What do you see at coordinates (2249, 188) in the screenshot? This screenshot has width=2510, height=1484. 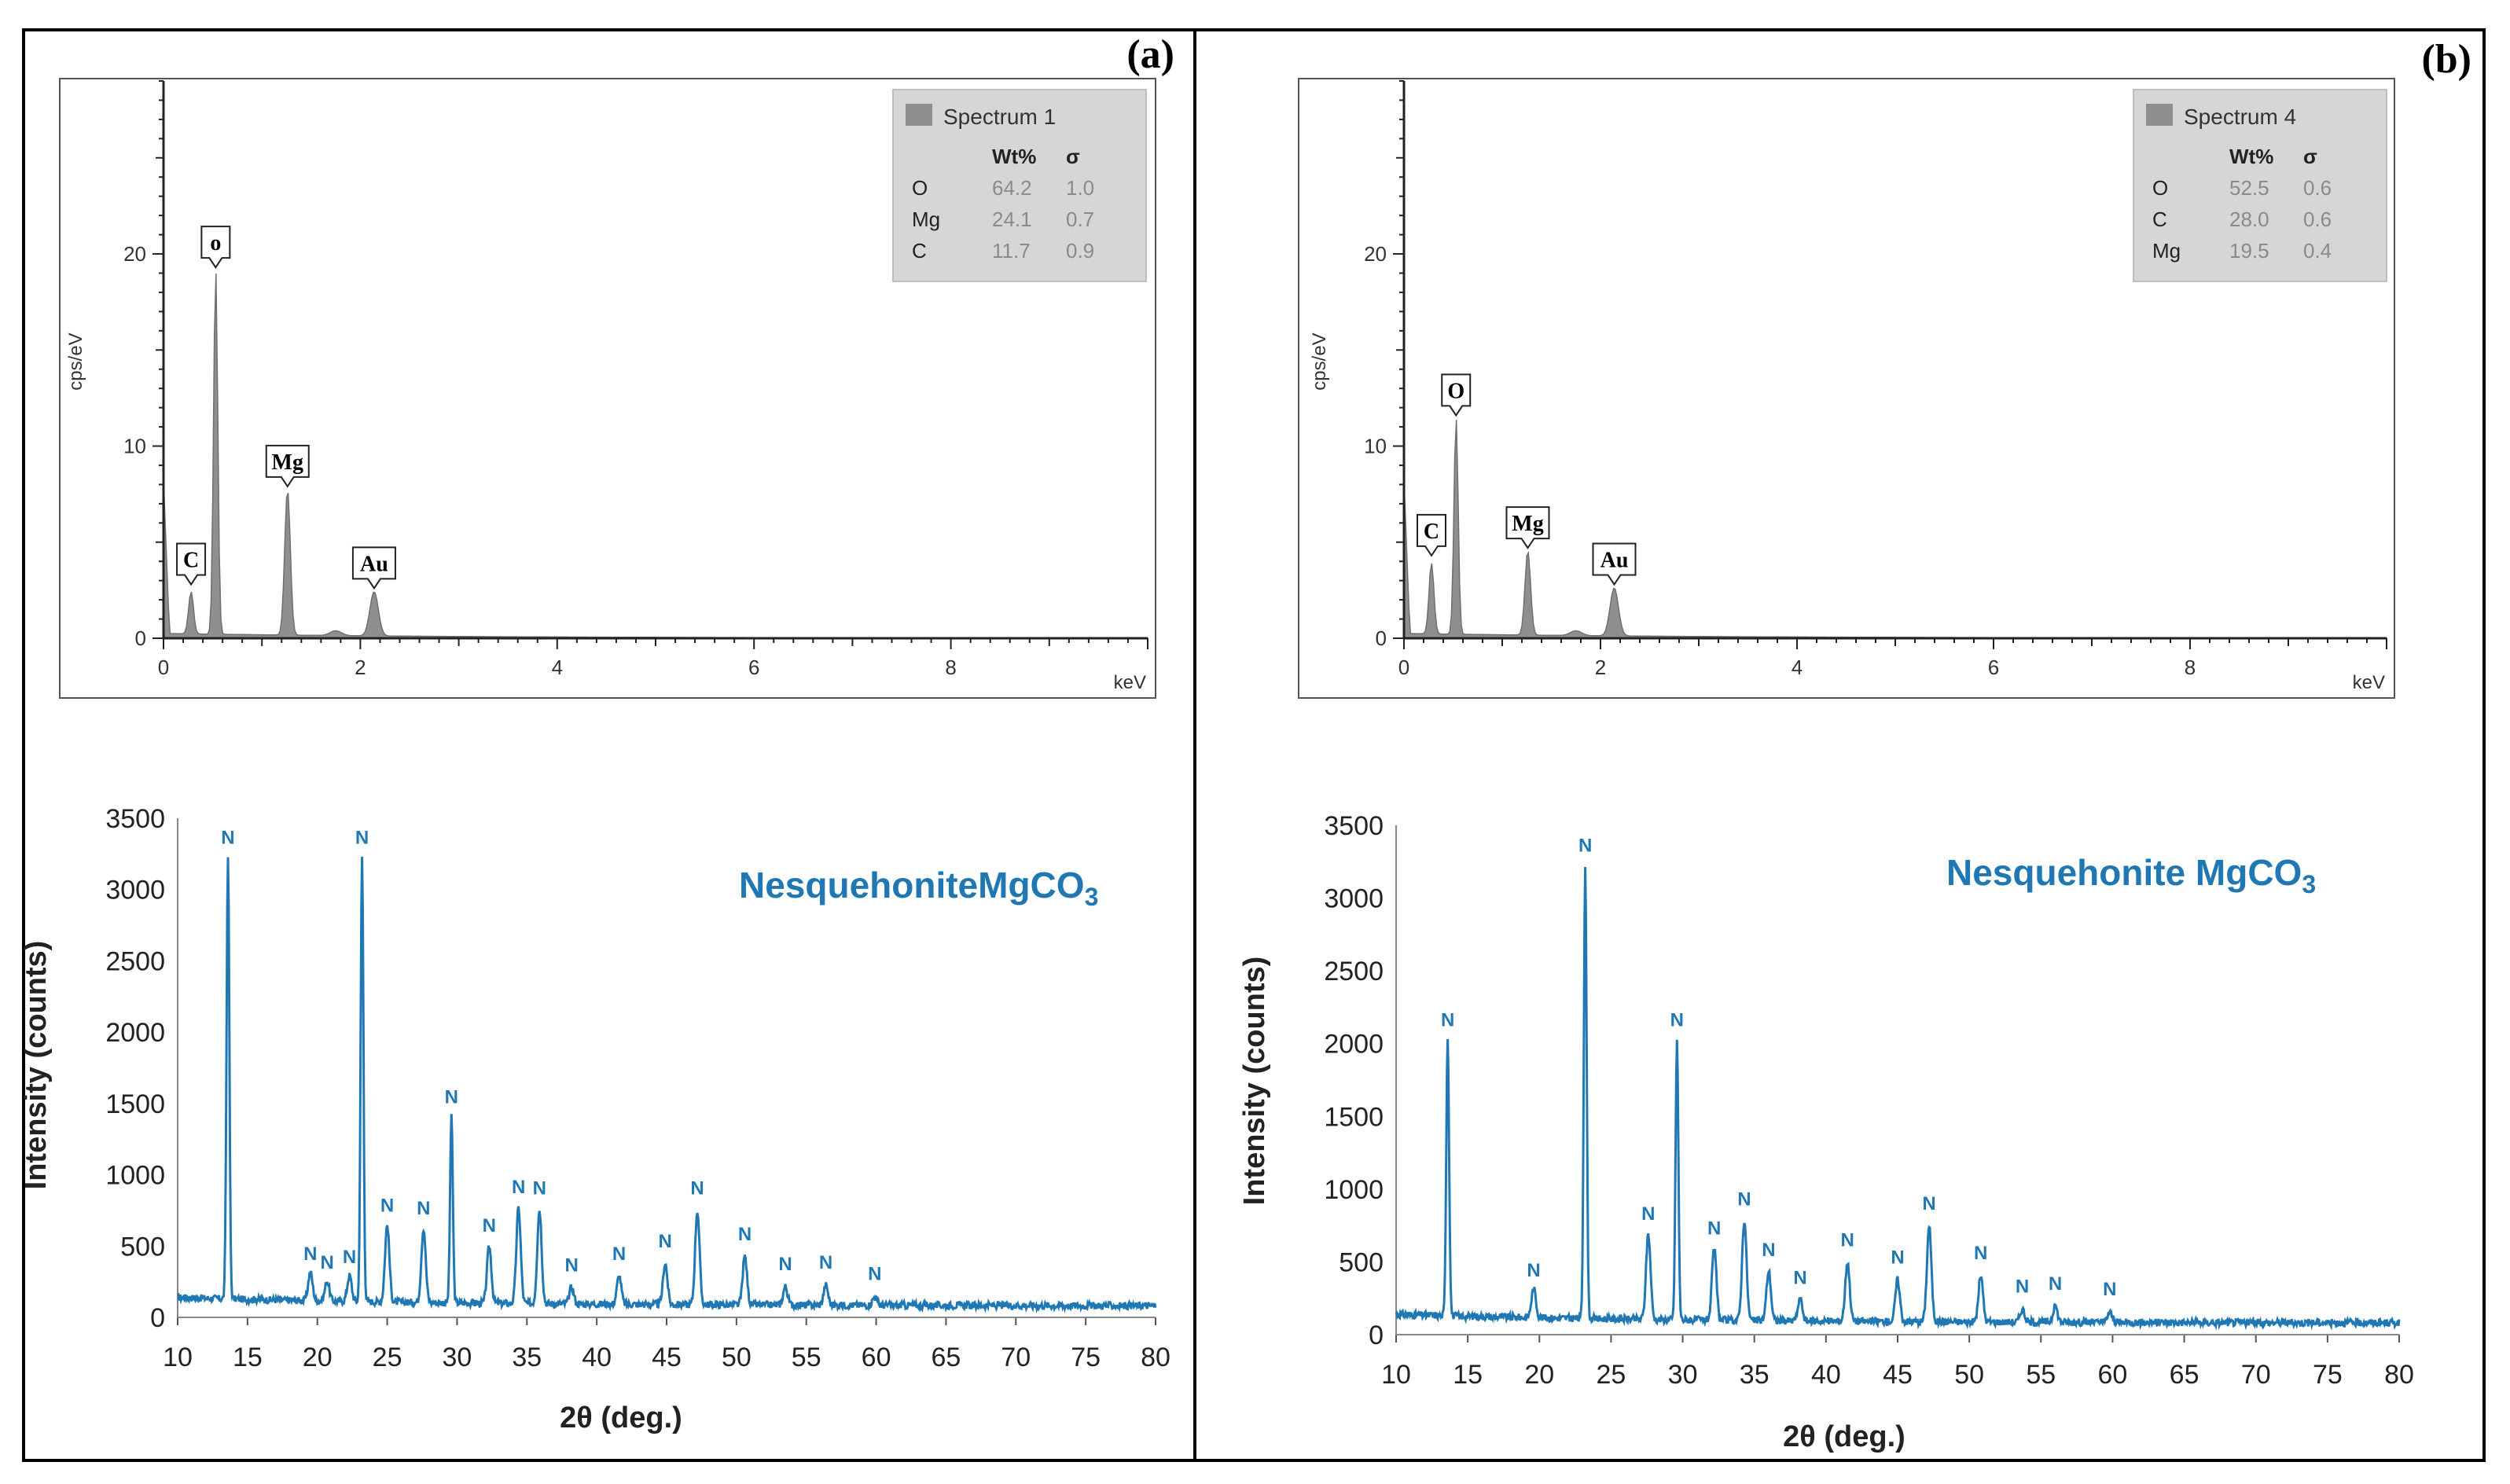 I see `legend-wt: 52.5` at bounding box center [2249, 188].